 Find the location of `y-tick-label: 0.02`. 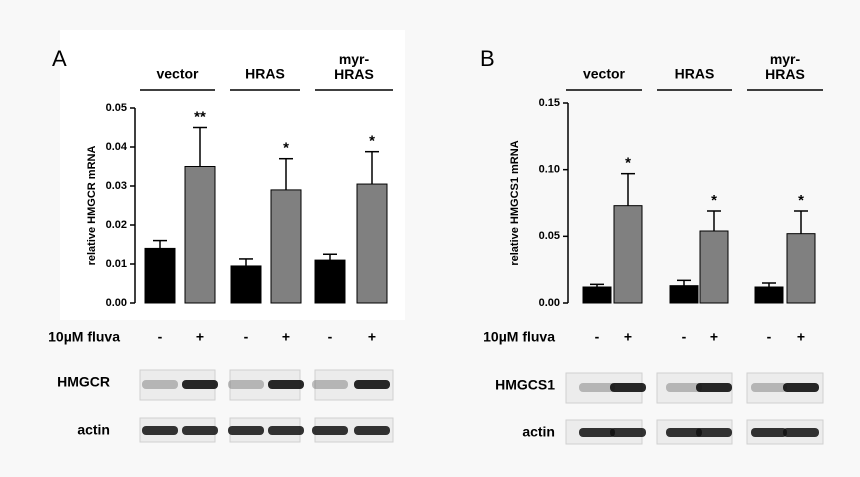

y-tick-label: 0.02 is located at coordinates (116, 225).